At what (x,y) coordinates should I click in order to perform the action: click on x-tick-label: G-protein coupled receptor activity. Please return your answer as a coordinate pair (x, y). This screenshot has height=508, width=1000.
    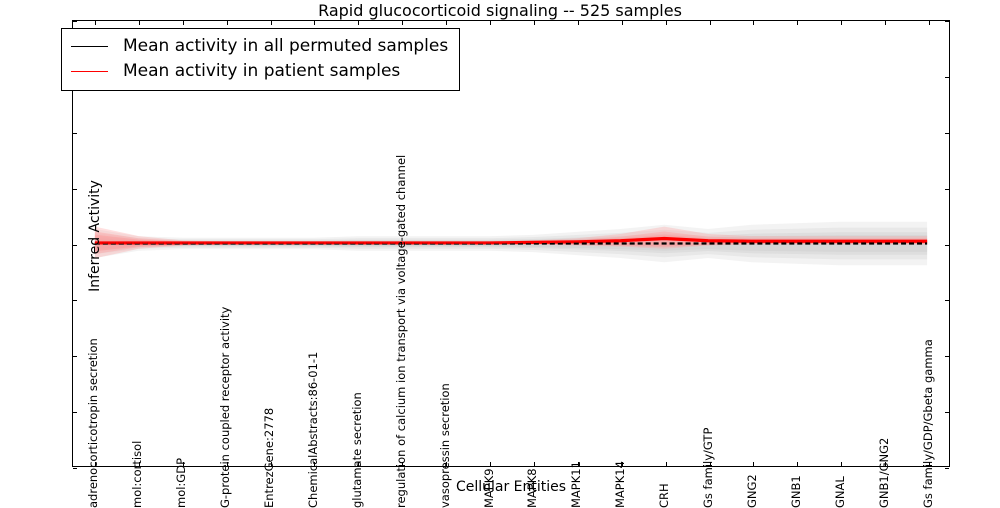
    Looking at the image, I should click on (225, 407).